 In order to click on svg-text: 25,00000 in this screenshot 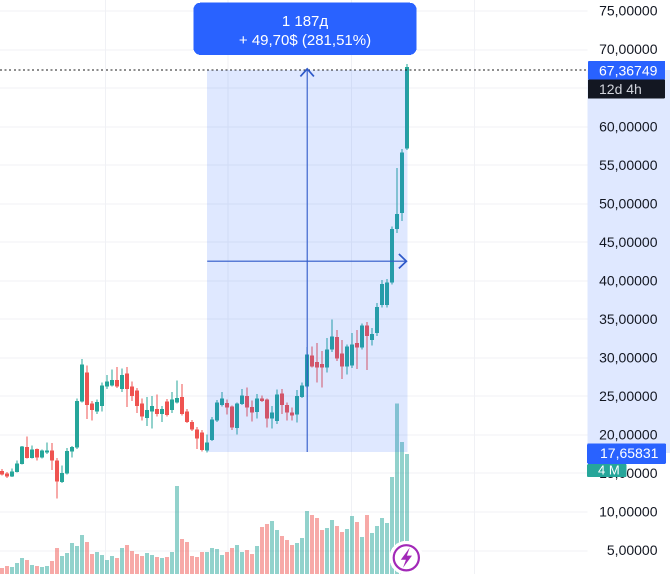, I will do `click(628, 396)`.